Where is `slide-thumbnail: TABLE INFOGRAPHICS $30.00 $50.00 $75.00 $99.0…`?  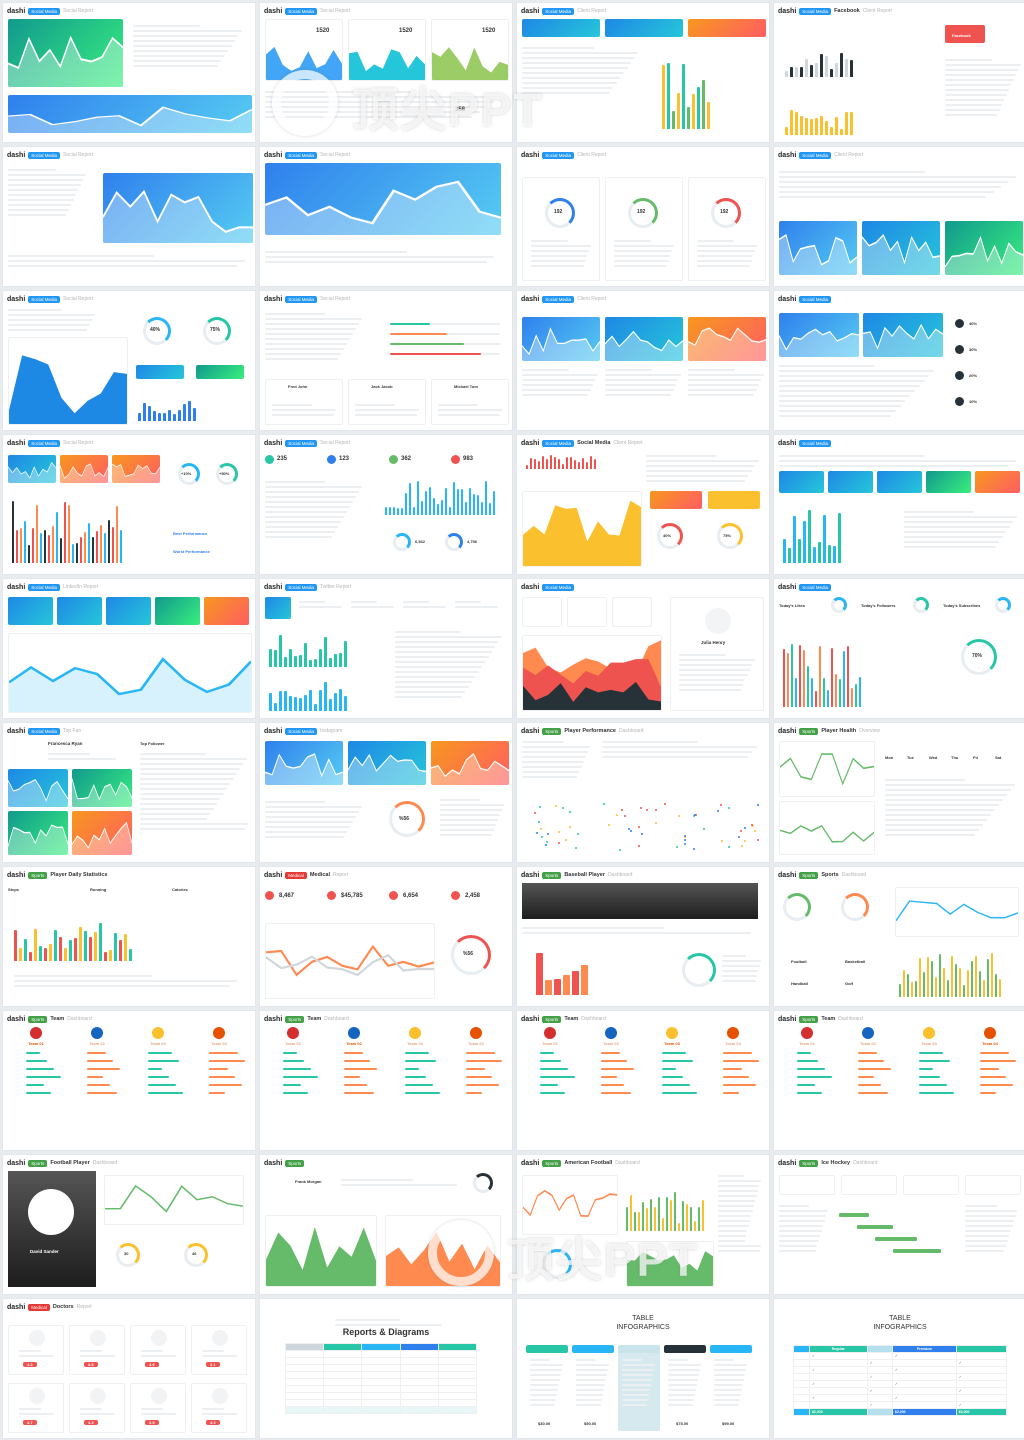 slide-thumbnail: TABLE INFOGRAPHICS $30.00 $50.00 $75.00 $99.0… is located at coordinates (643, 1368).